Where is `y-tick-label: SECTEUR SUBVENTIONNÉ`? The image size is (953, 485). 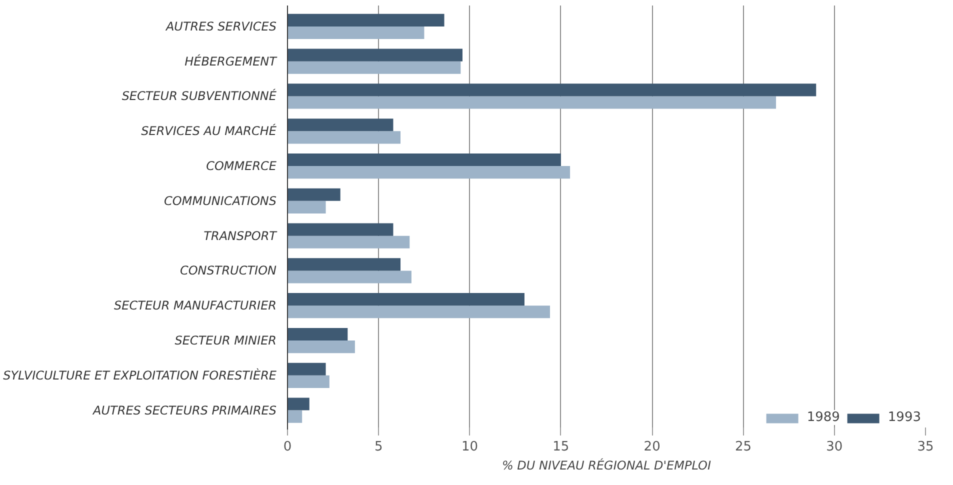 y-tick-label: SECTEUR SUBVENTIONNÉ is located at coordinates (199, 96).